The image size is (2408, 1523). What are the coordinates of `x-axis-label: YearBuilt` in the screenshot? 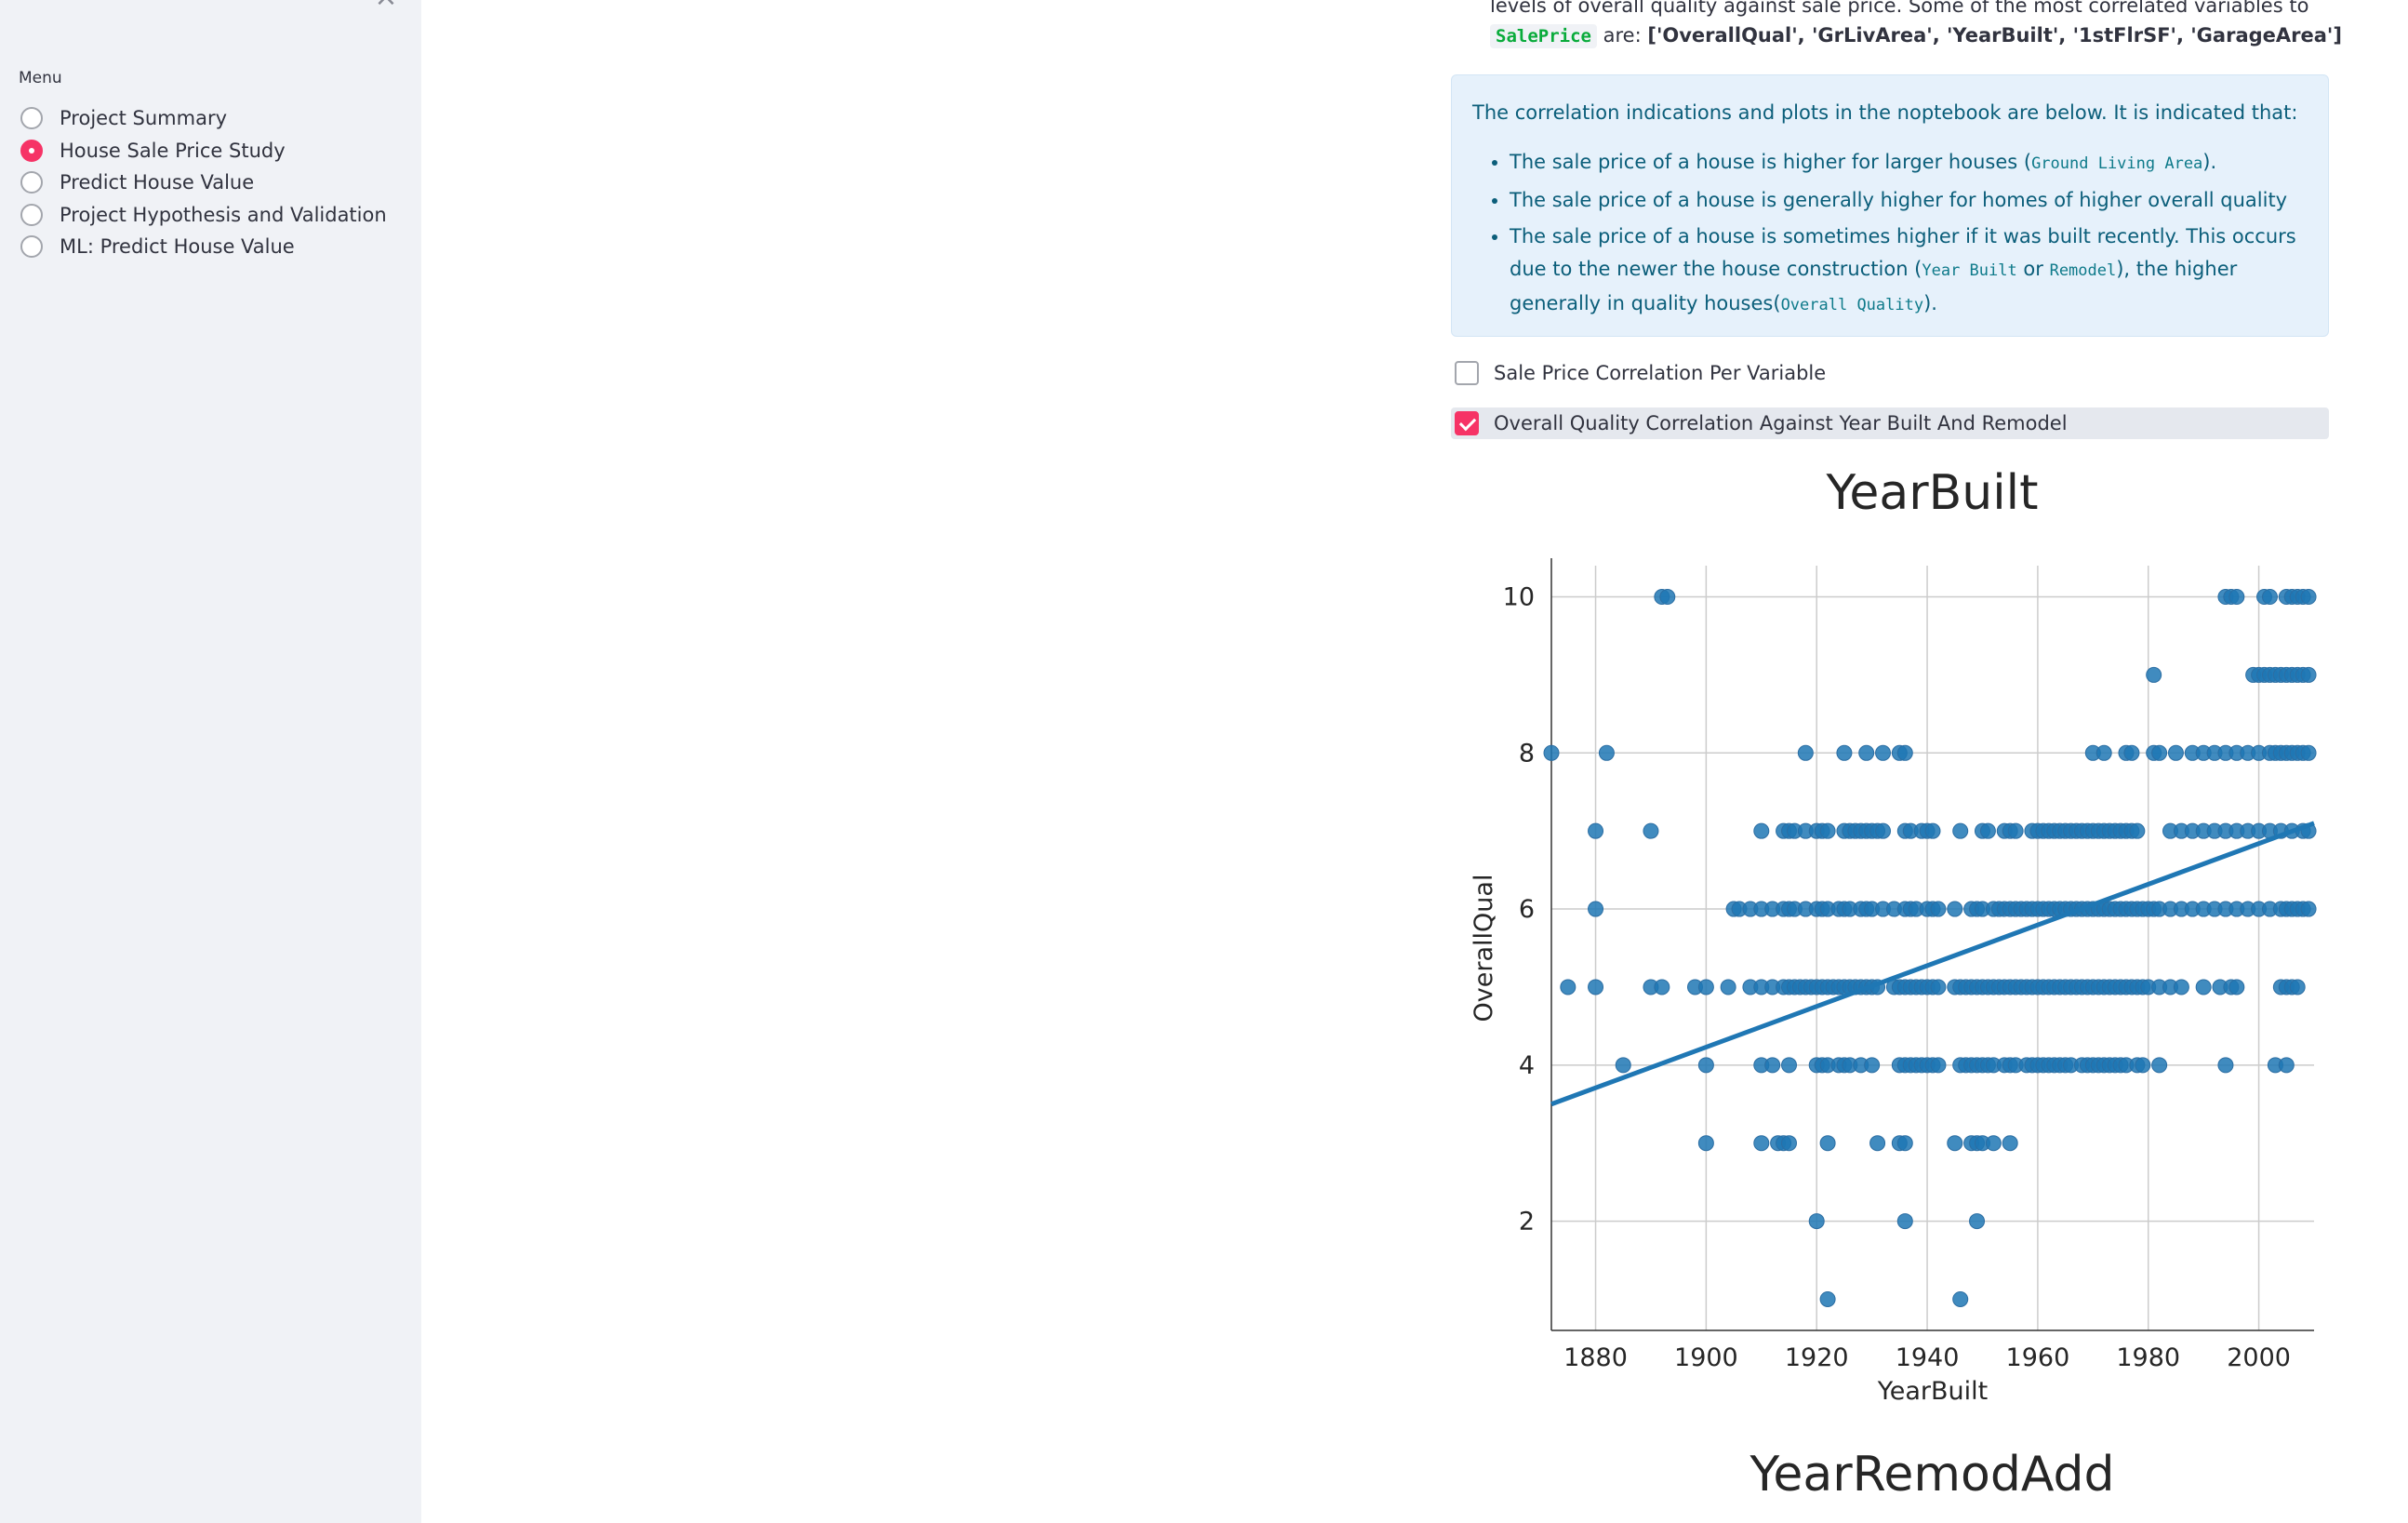 It's located at (1933, 1391).